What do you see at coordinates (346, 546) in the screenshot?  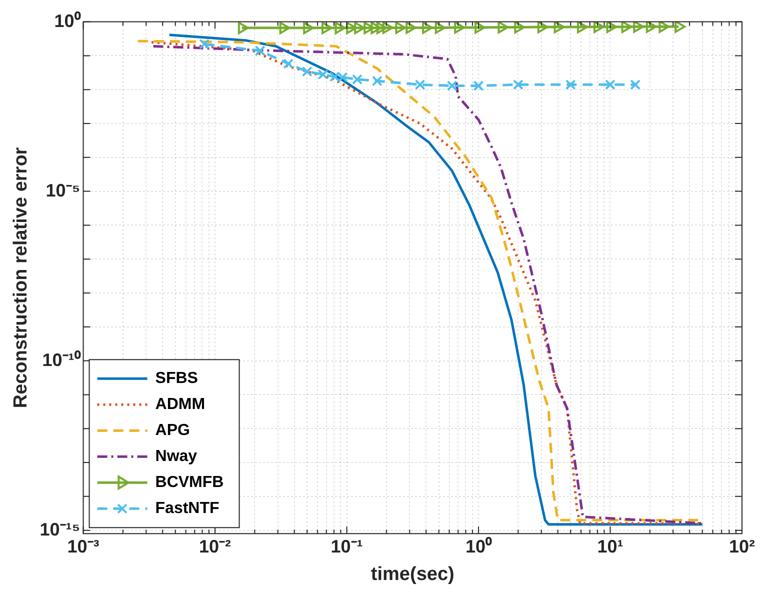 I see `x-tick-label: 10⁻¹` at bounding box center [346, 546].